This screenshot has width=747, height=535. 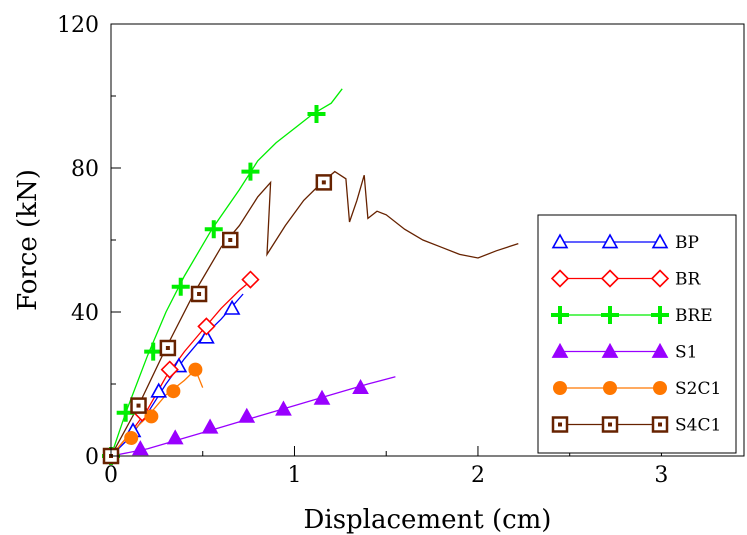 I want to click on x-tick-label: 3, so click(x=661, y=475).